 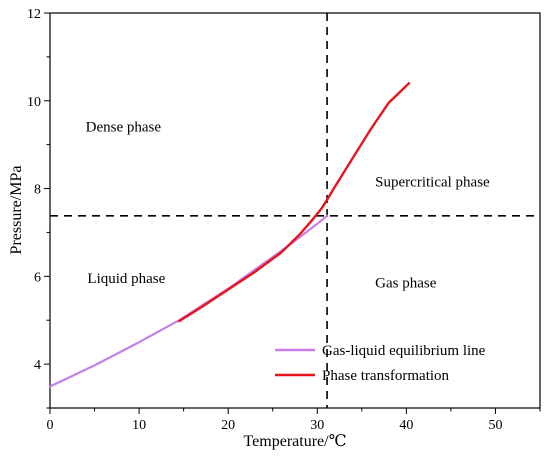 I want to click on legend-label: Phase transformation, so click(x=386, y=376).